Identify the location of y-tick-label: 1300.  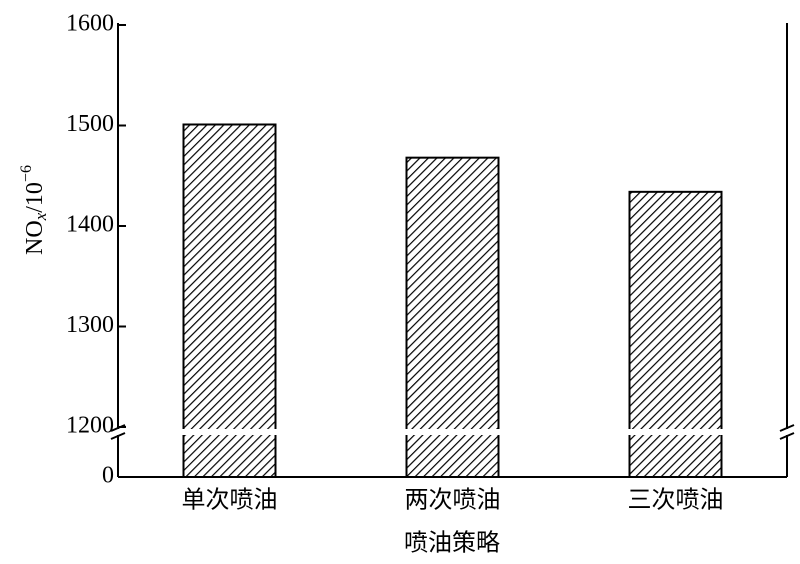
(90, 325).